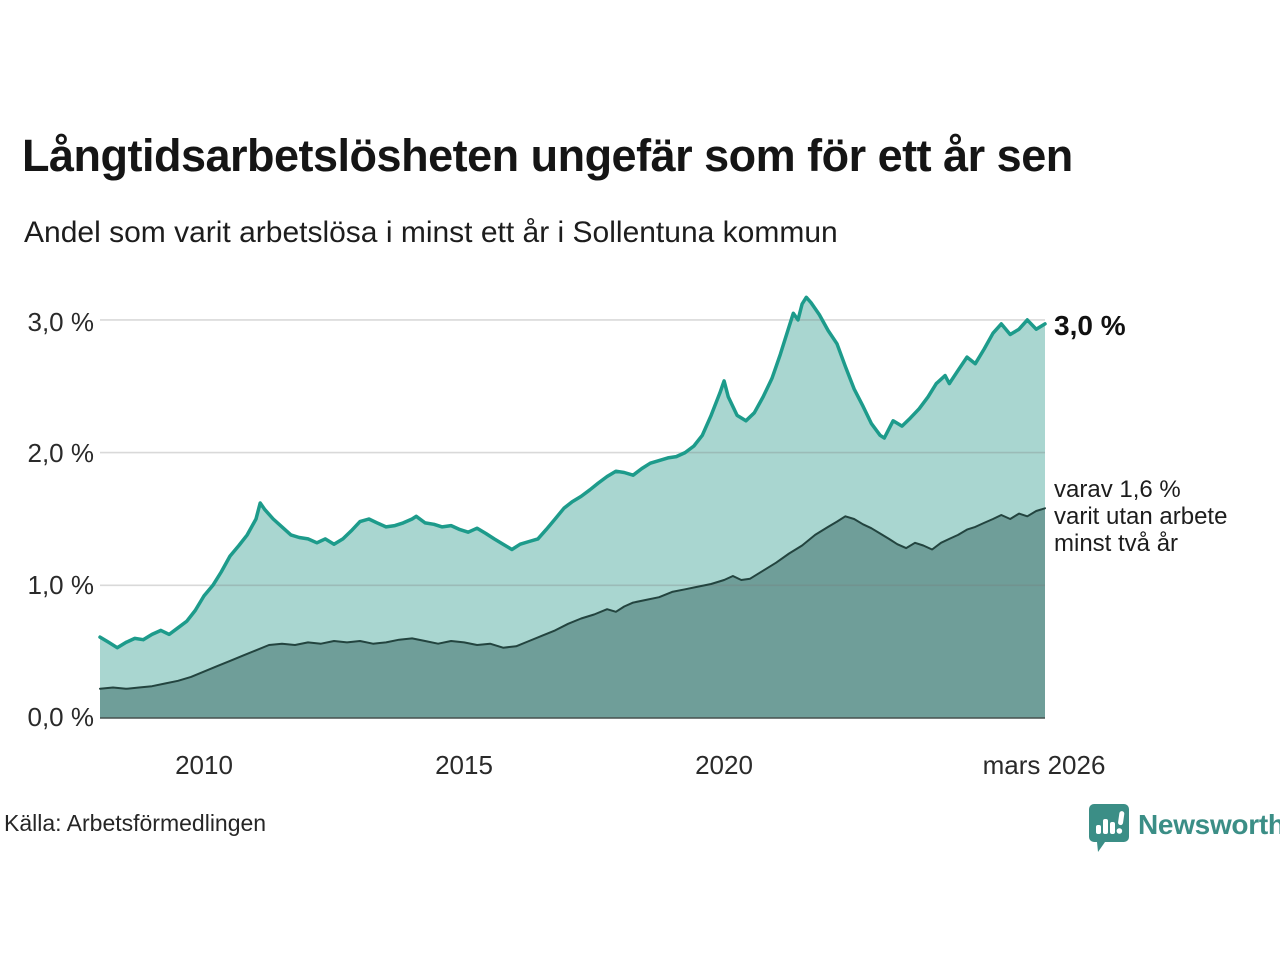  I want to click on annotation-line-1: varav 1,6 %, so click(1117, 489).